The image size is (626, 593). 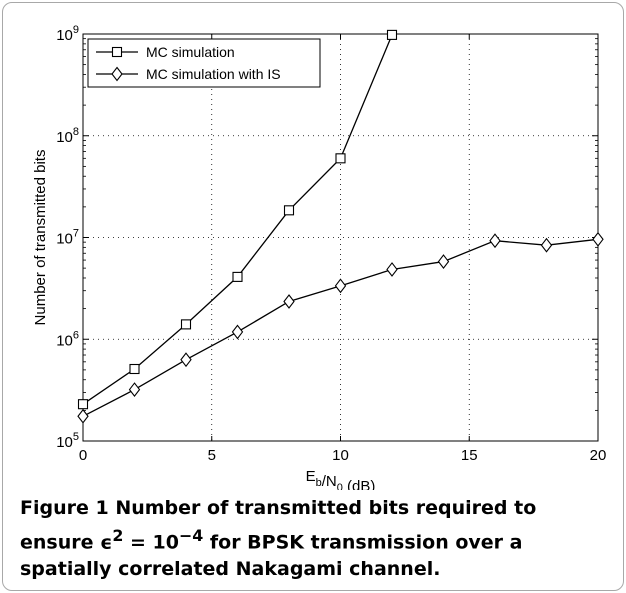 I want to click on legend-label-2: MC simulation with IS, so click(x=213, y=74).